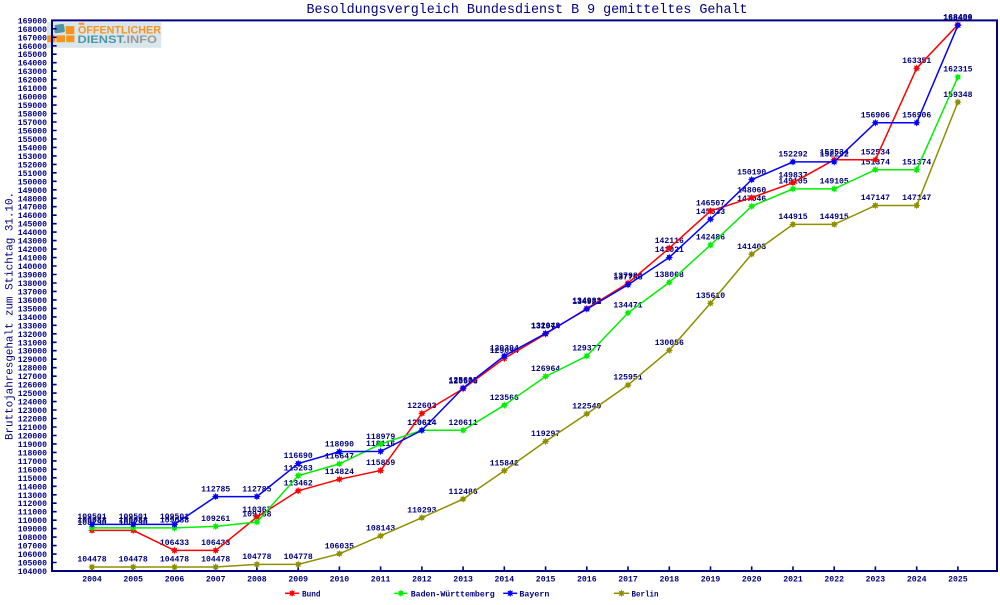 The image size is (1000, 605). I want to click on svg-text: 151000, so click(32, 174).